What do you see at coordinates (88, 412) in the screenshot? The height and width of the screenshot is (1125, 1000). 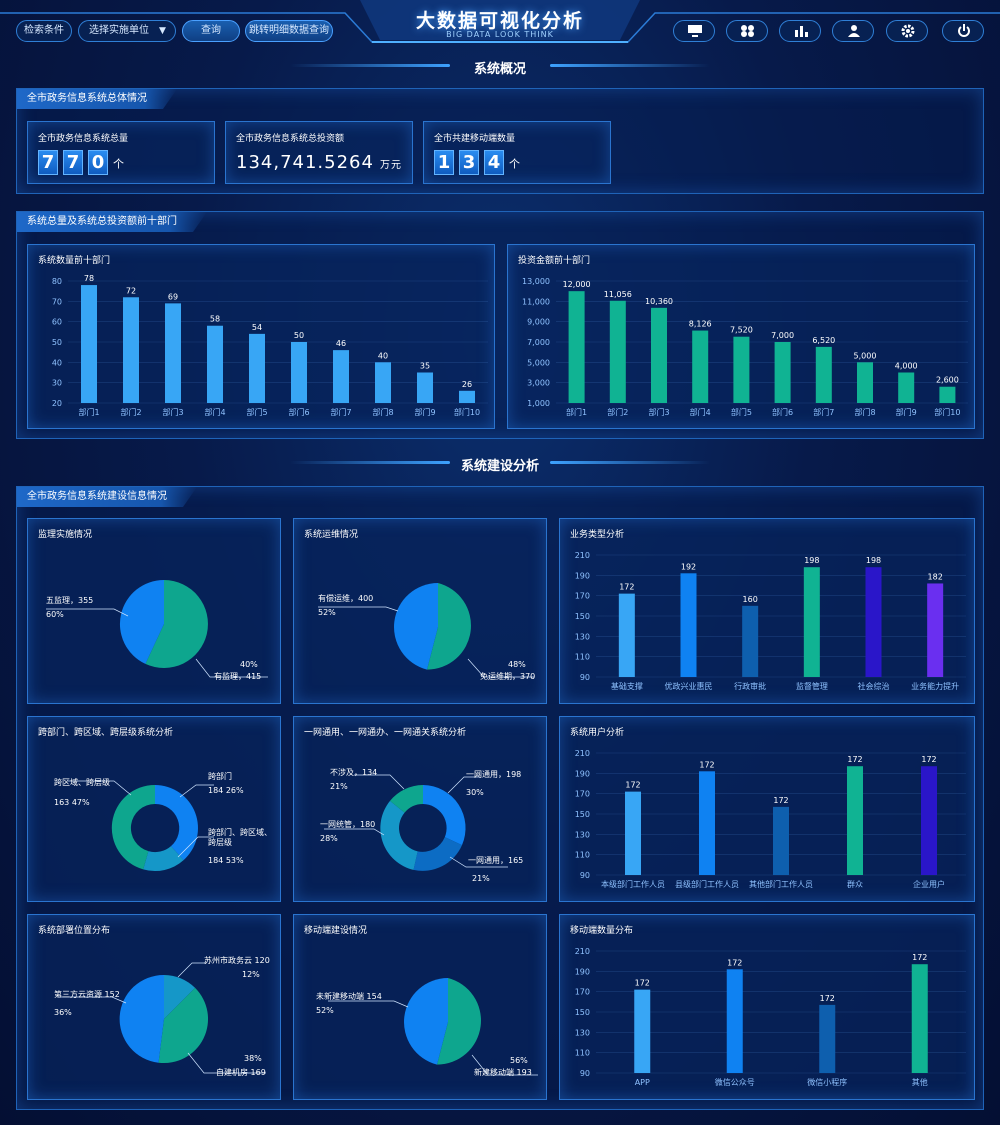 I see `x-tick-label: 部门1` at bounding box center [88, 412].